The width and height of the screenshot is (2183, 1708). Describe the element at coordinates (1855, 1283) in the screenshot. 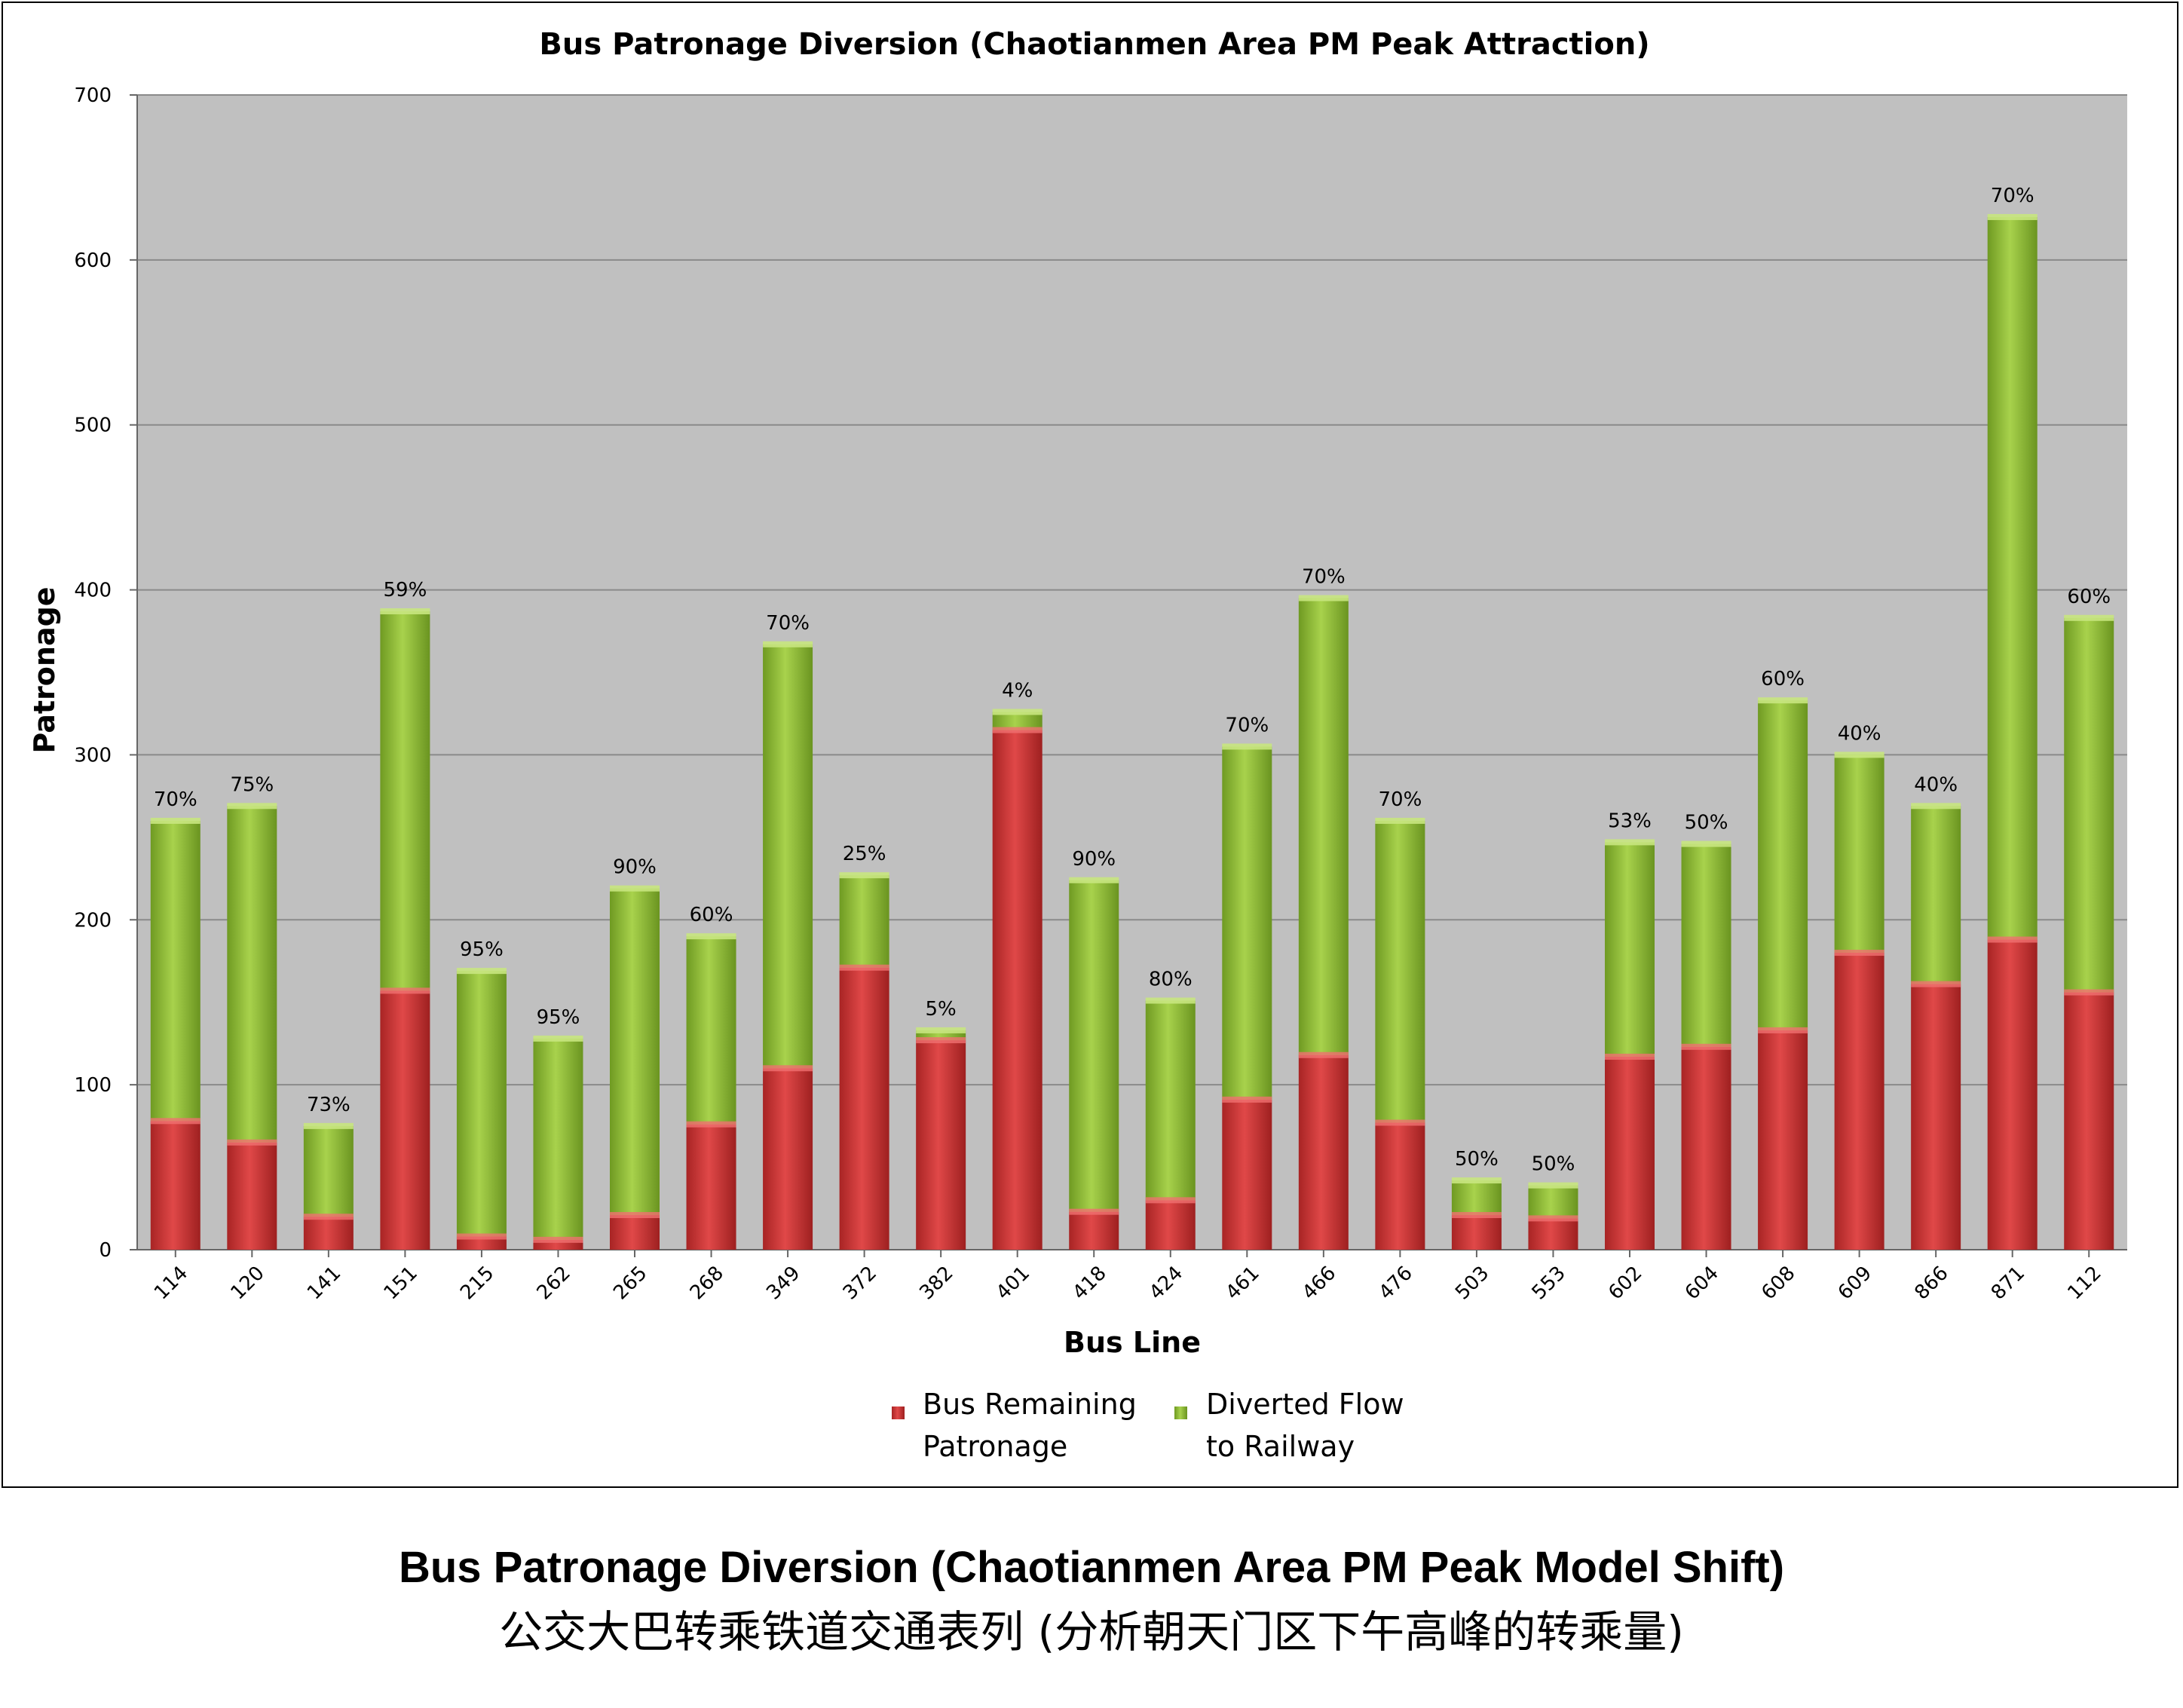

I see `x-tick-label-609: 609` at that location.